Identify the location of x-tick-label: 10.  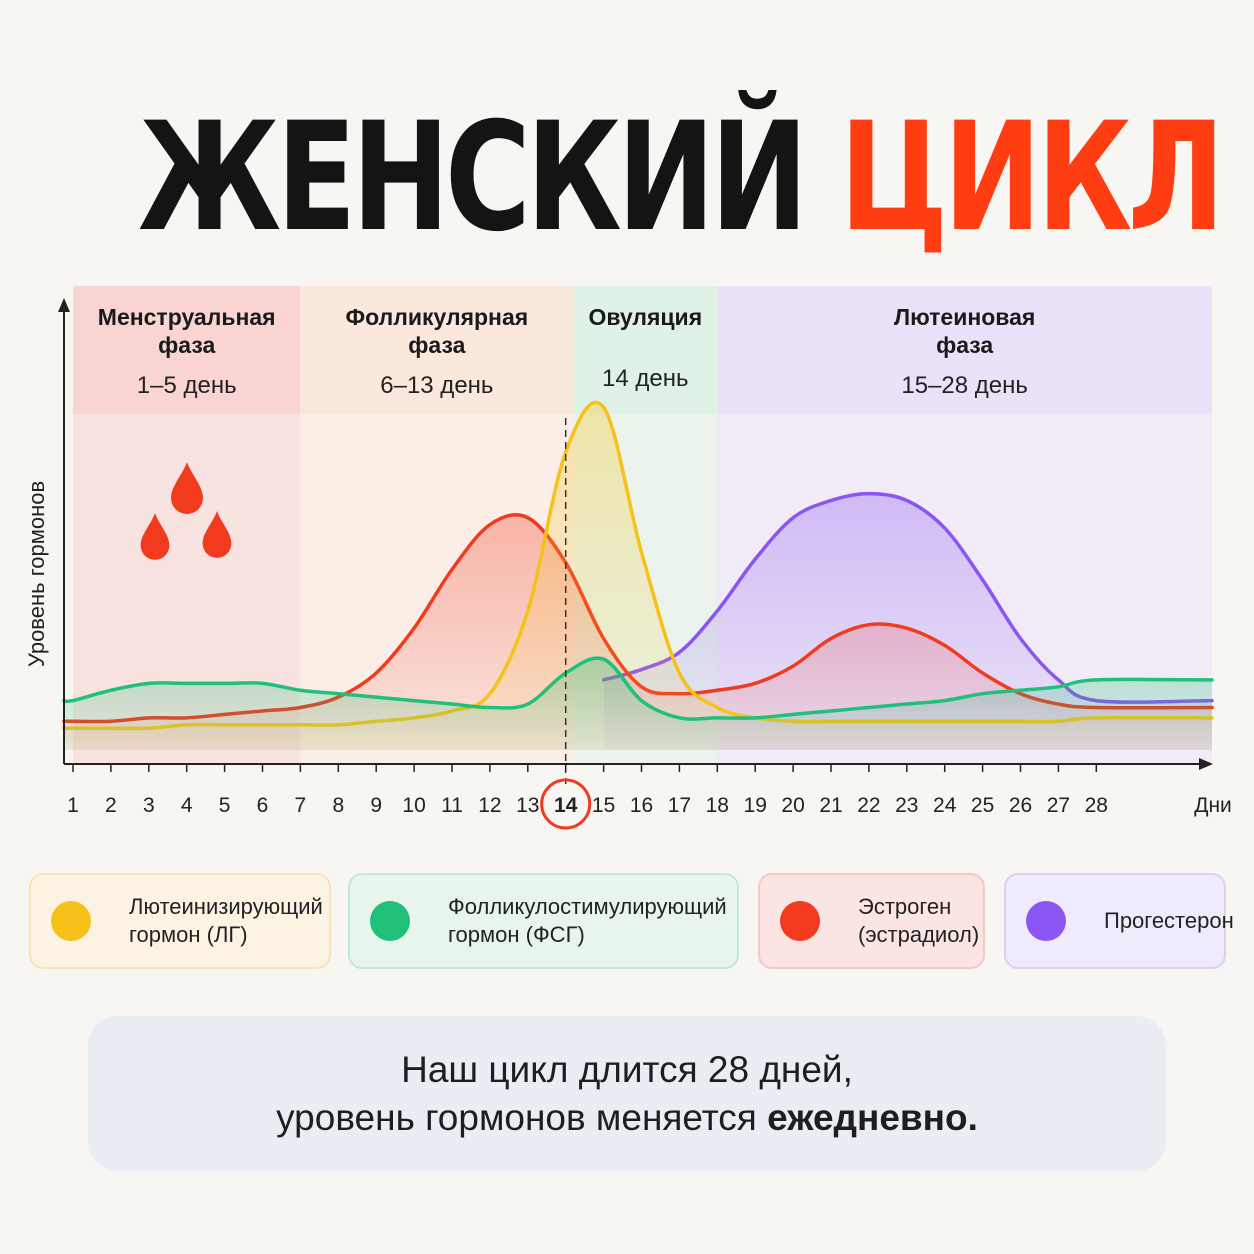
(413, 805).